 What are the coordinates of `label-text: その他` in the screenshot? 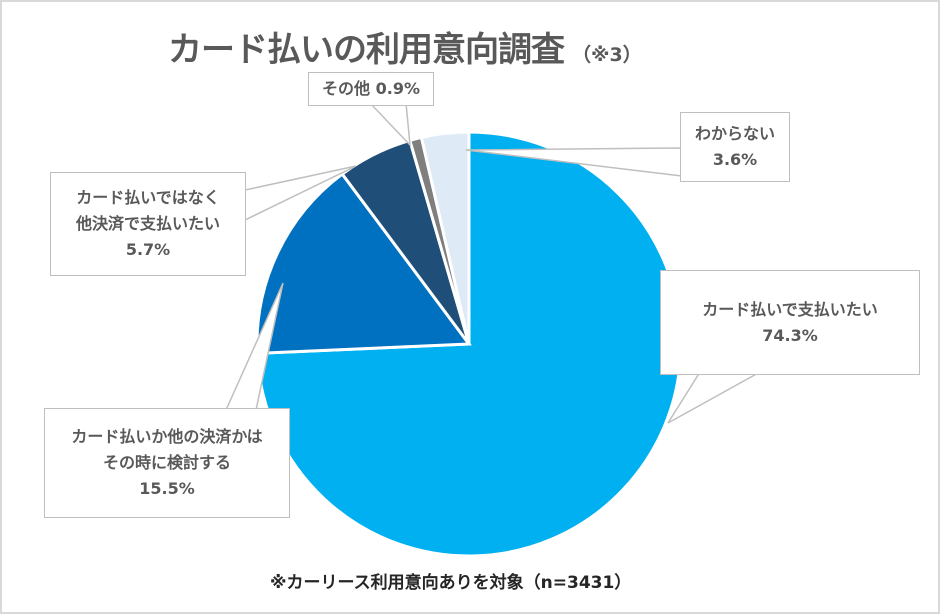 It's located at (346, 88).